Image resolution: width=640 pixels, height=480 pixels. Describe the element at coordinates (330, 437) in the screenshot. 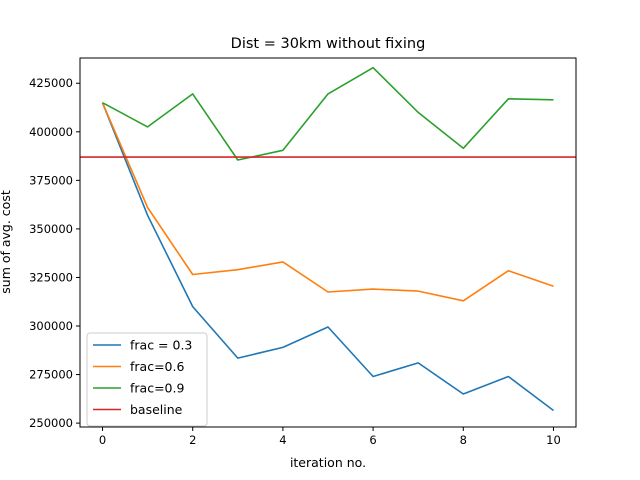

I see `x-axis: 0 2 4 6 8 10` at that location.